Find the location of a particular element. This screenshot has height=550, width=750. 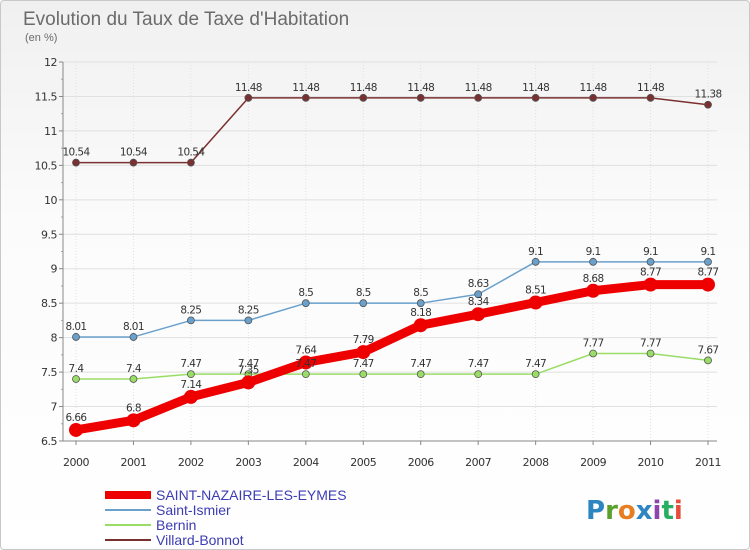

legend-label: Saint-Ismier is located at coordinates (193, 510).